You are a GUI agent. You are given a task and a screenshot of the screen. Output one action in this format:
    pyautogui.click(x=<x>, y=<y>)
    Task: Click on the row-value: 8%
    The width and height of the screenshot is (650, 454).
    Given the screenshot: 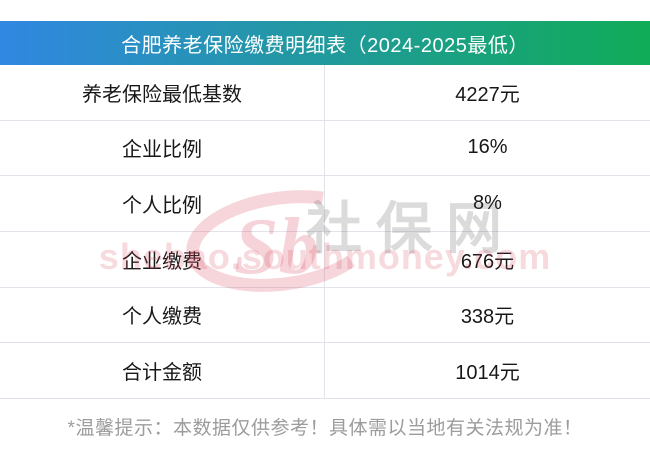 What is the action you would take?
    pyautogui.click(x=487, y=203)
    